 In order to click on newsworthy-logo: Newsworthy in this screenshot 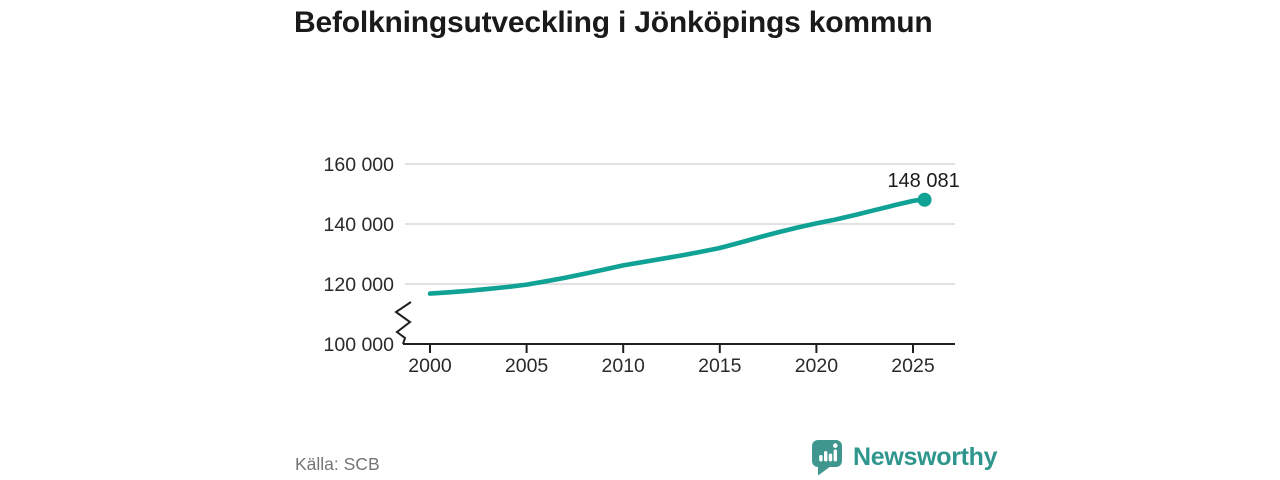, I will do `click(904, 457)`.